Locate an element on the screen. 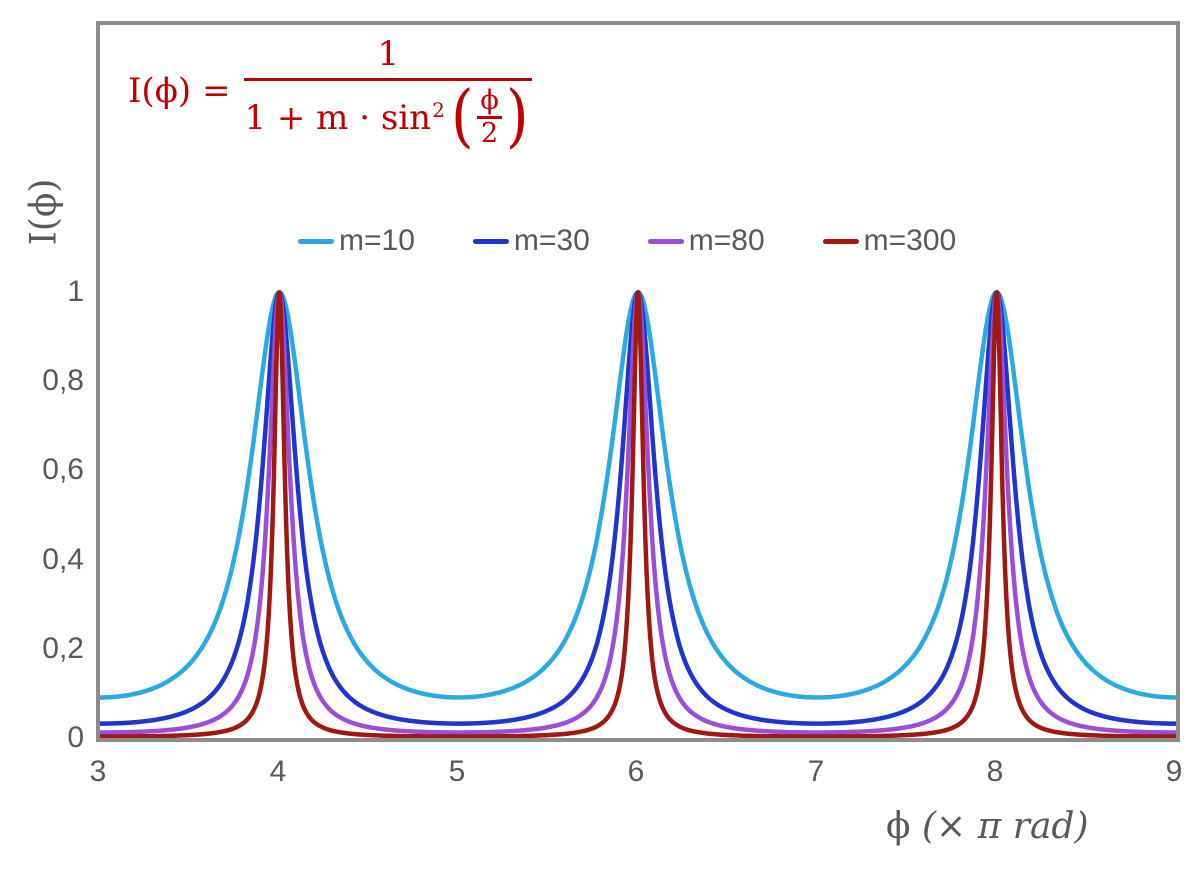 The image size is (1200, 880). denominator-text: 1 + m · sin is located at coordinates (338, 117).